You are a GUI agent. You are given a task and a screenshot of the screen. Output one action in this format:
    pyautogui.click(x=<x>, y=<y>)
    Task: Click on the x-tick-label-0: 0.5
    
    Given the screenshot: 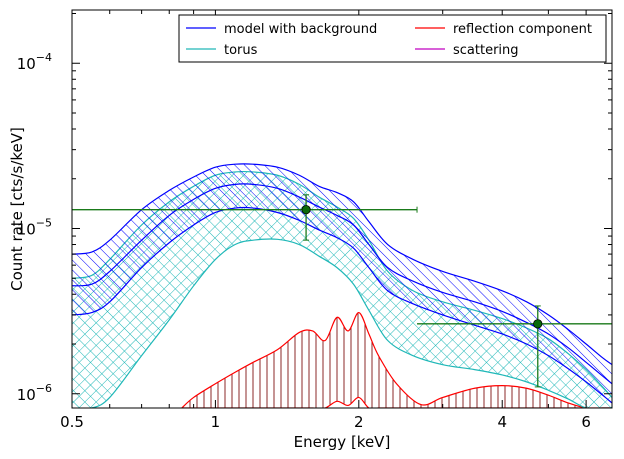 What is the action you would take?
    pyautogui.click(x=72, y=422)
    